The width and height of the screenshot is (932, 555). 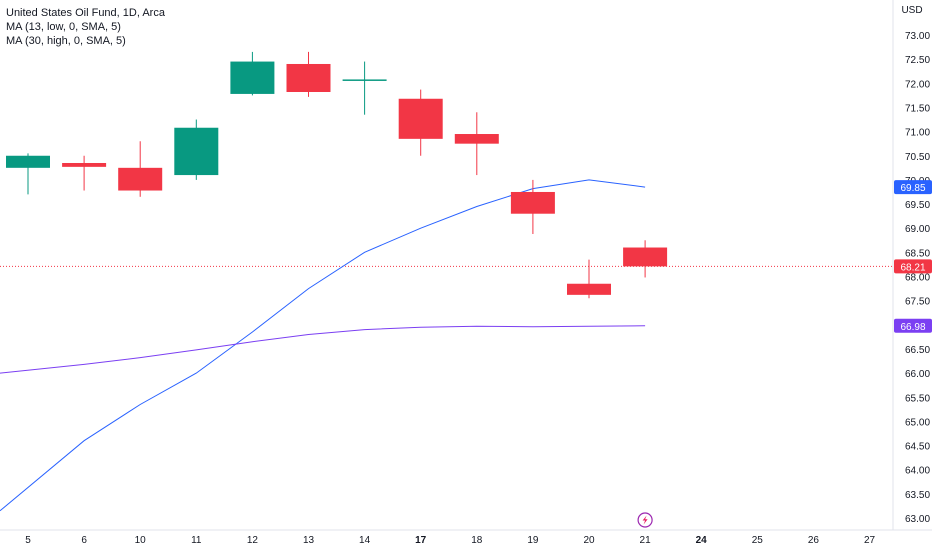 What do you see at coordinates (917, 205) in the screenshot?
I see `y-tick-label: 69.50` at bounding box center [917, 205].